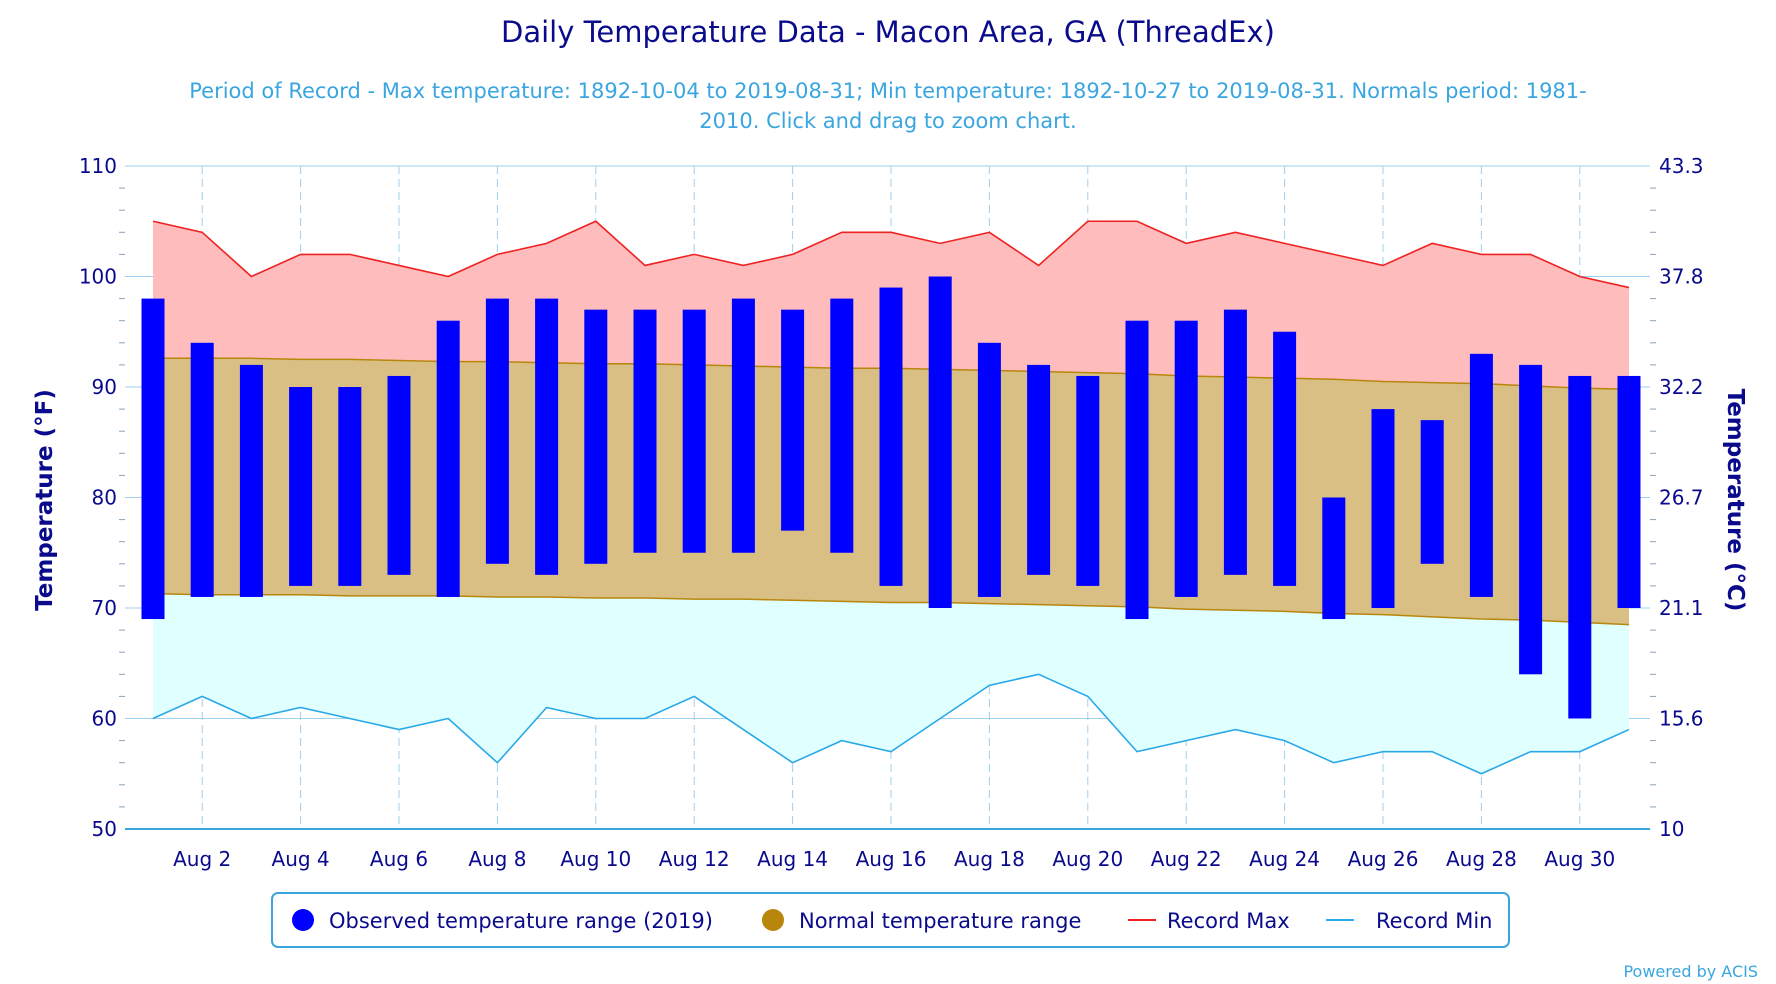 This screenshot has height=984, width=1776. What do you see at coordinates (792, 859) in the screenshot?
I see `x-tick-label: Aug 14` at bounding box center [792, 859].